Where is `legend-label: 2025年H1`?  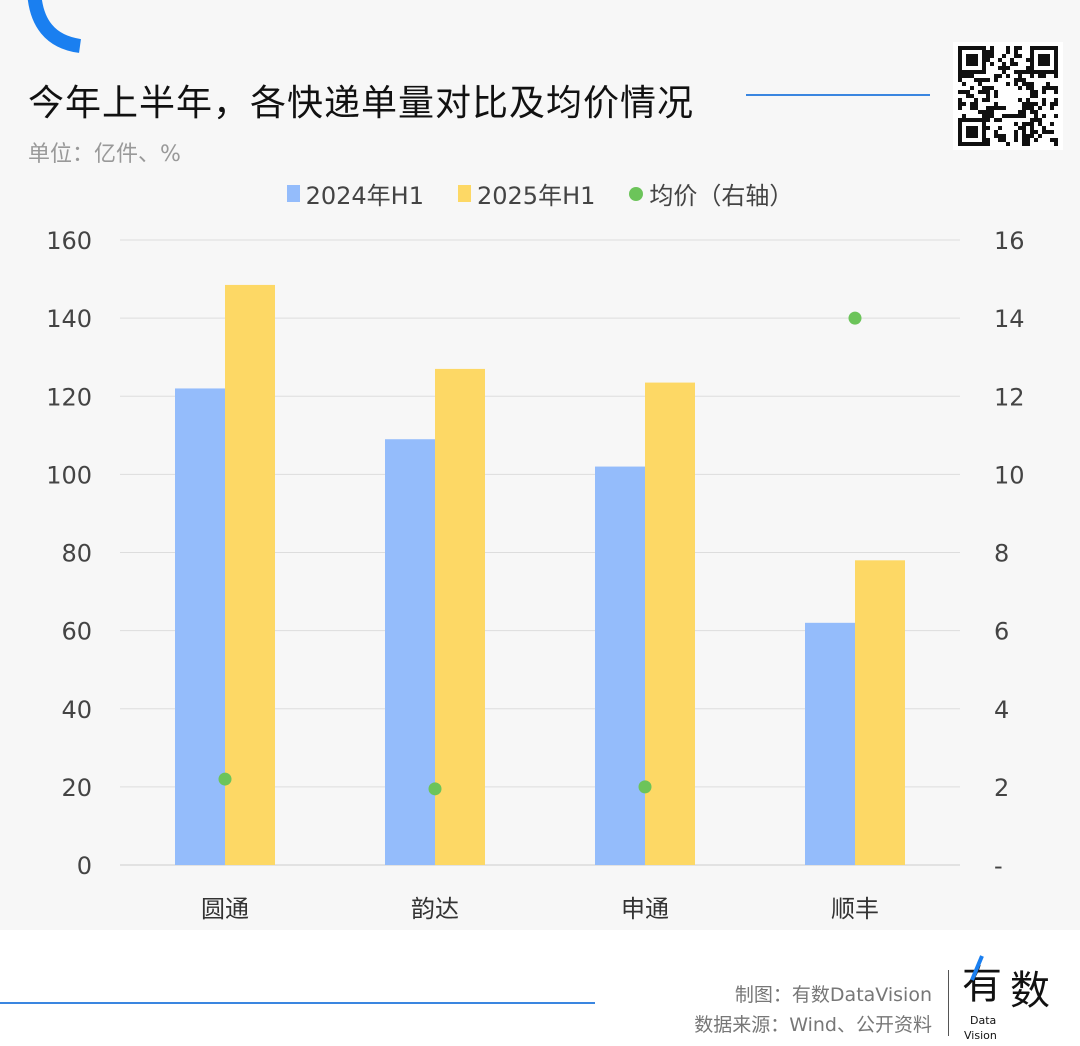 legend-label: 2025年H1 is located at coordinates (536, 196).